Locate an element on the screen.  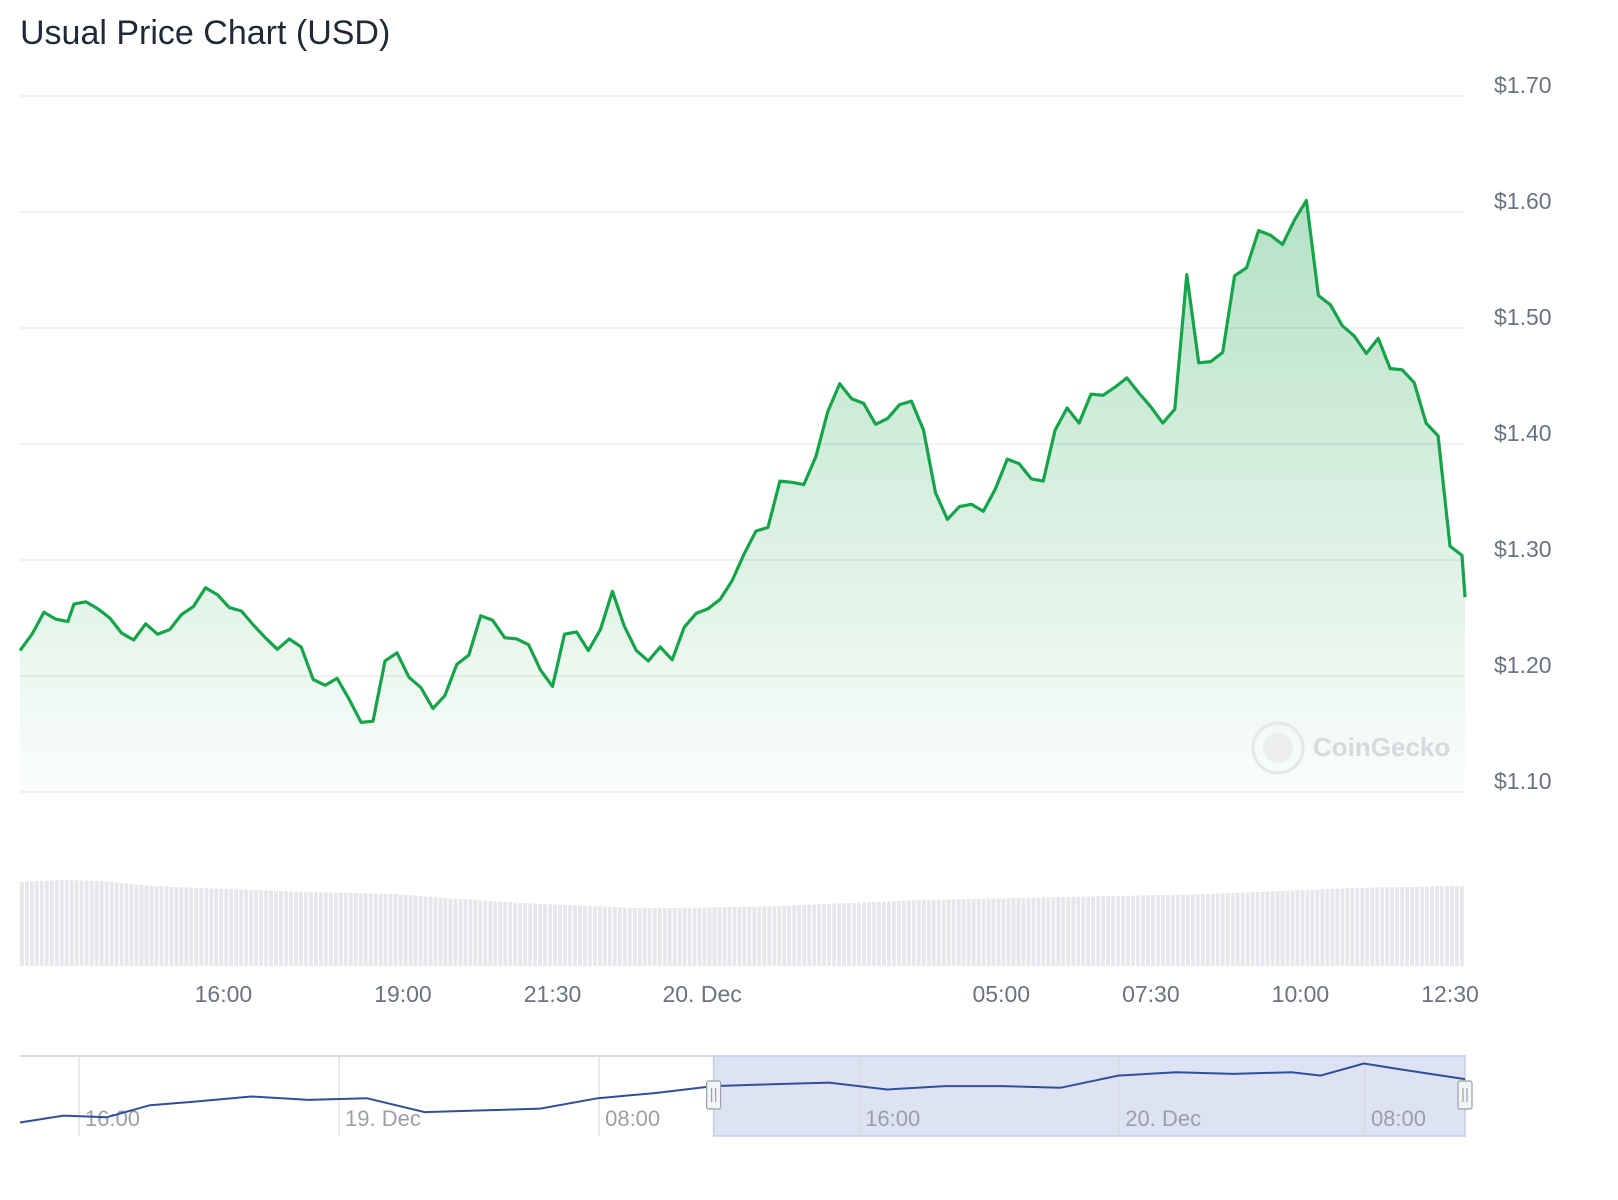
chart-title: Usual Price Chart (USD) is located at coordinates (205, 33).